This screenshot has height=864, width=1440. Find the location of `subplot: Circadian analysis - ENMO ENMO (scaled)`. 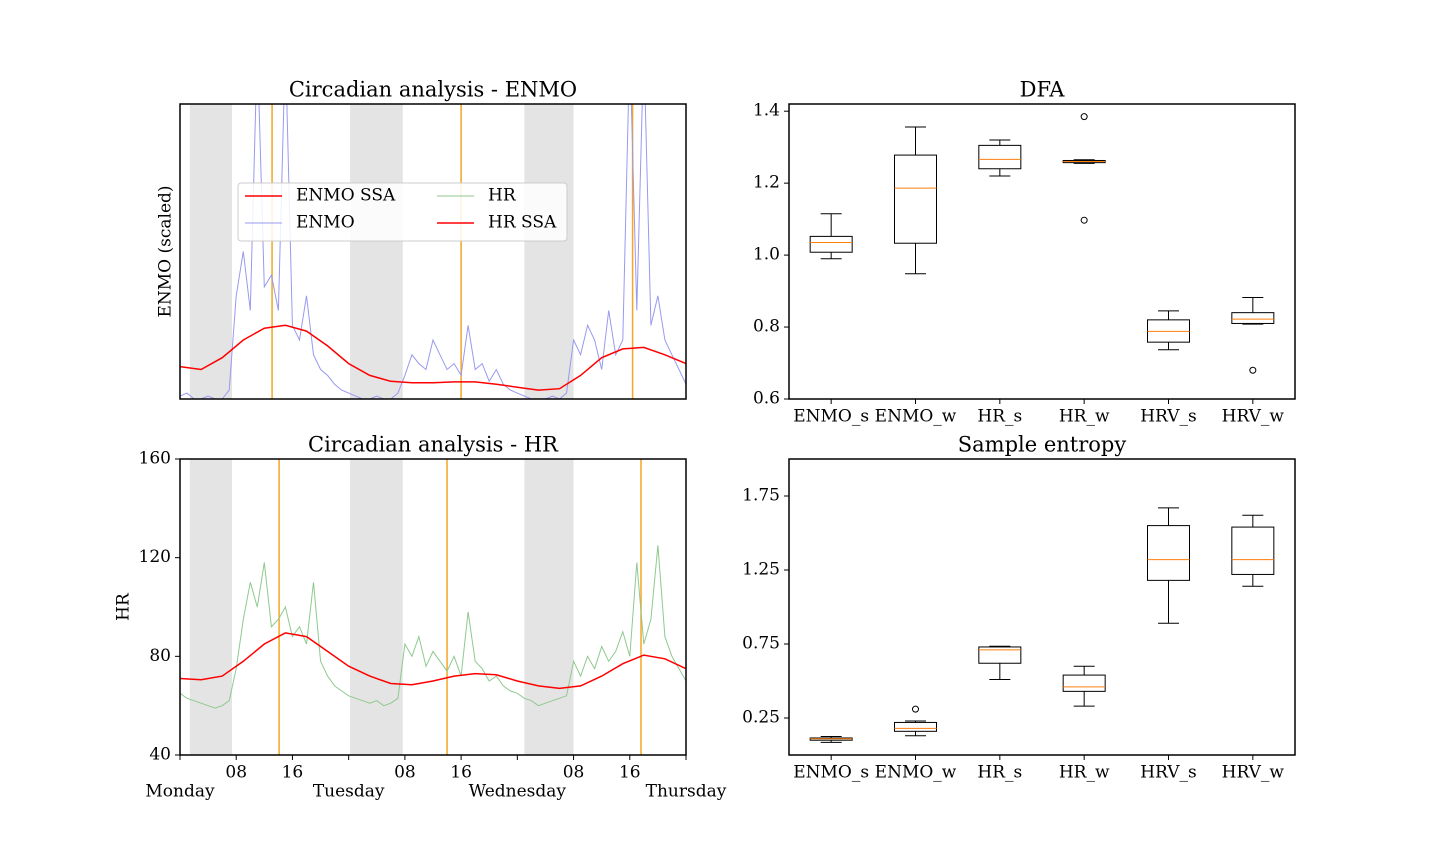

subplot: Circadian analysis - ENMO ENMO (scaled) is located at coordinates (421, 239).